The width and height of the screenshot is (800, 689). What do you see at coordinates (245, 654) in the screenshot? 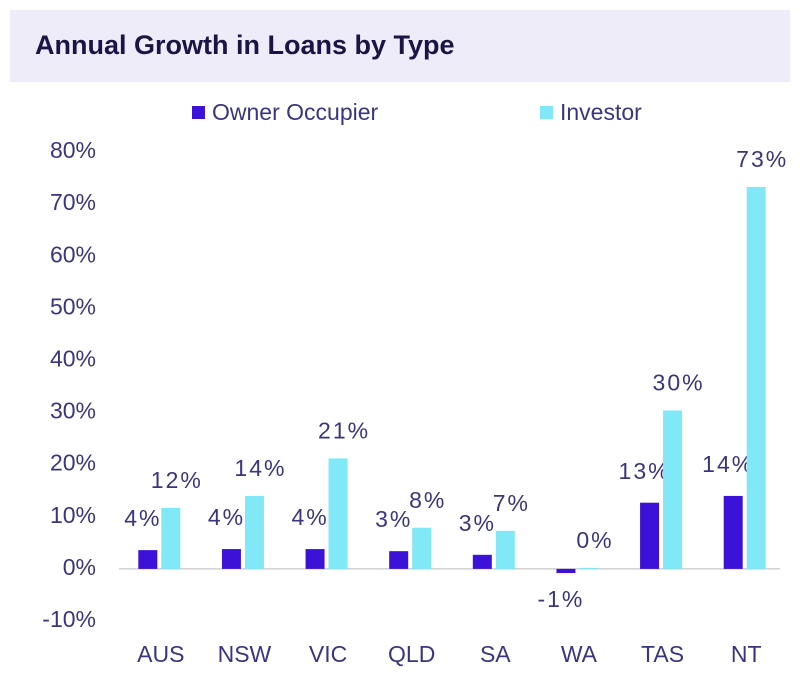
I see `x-tick-label: NSW` at bounding box center [245, 654].